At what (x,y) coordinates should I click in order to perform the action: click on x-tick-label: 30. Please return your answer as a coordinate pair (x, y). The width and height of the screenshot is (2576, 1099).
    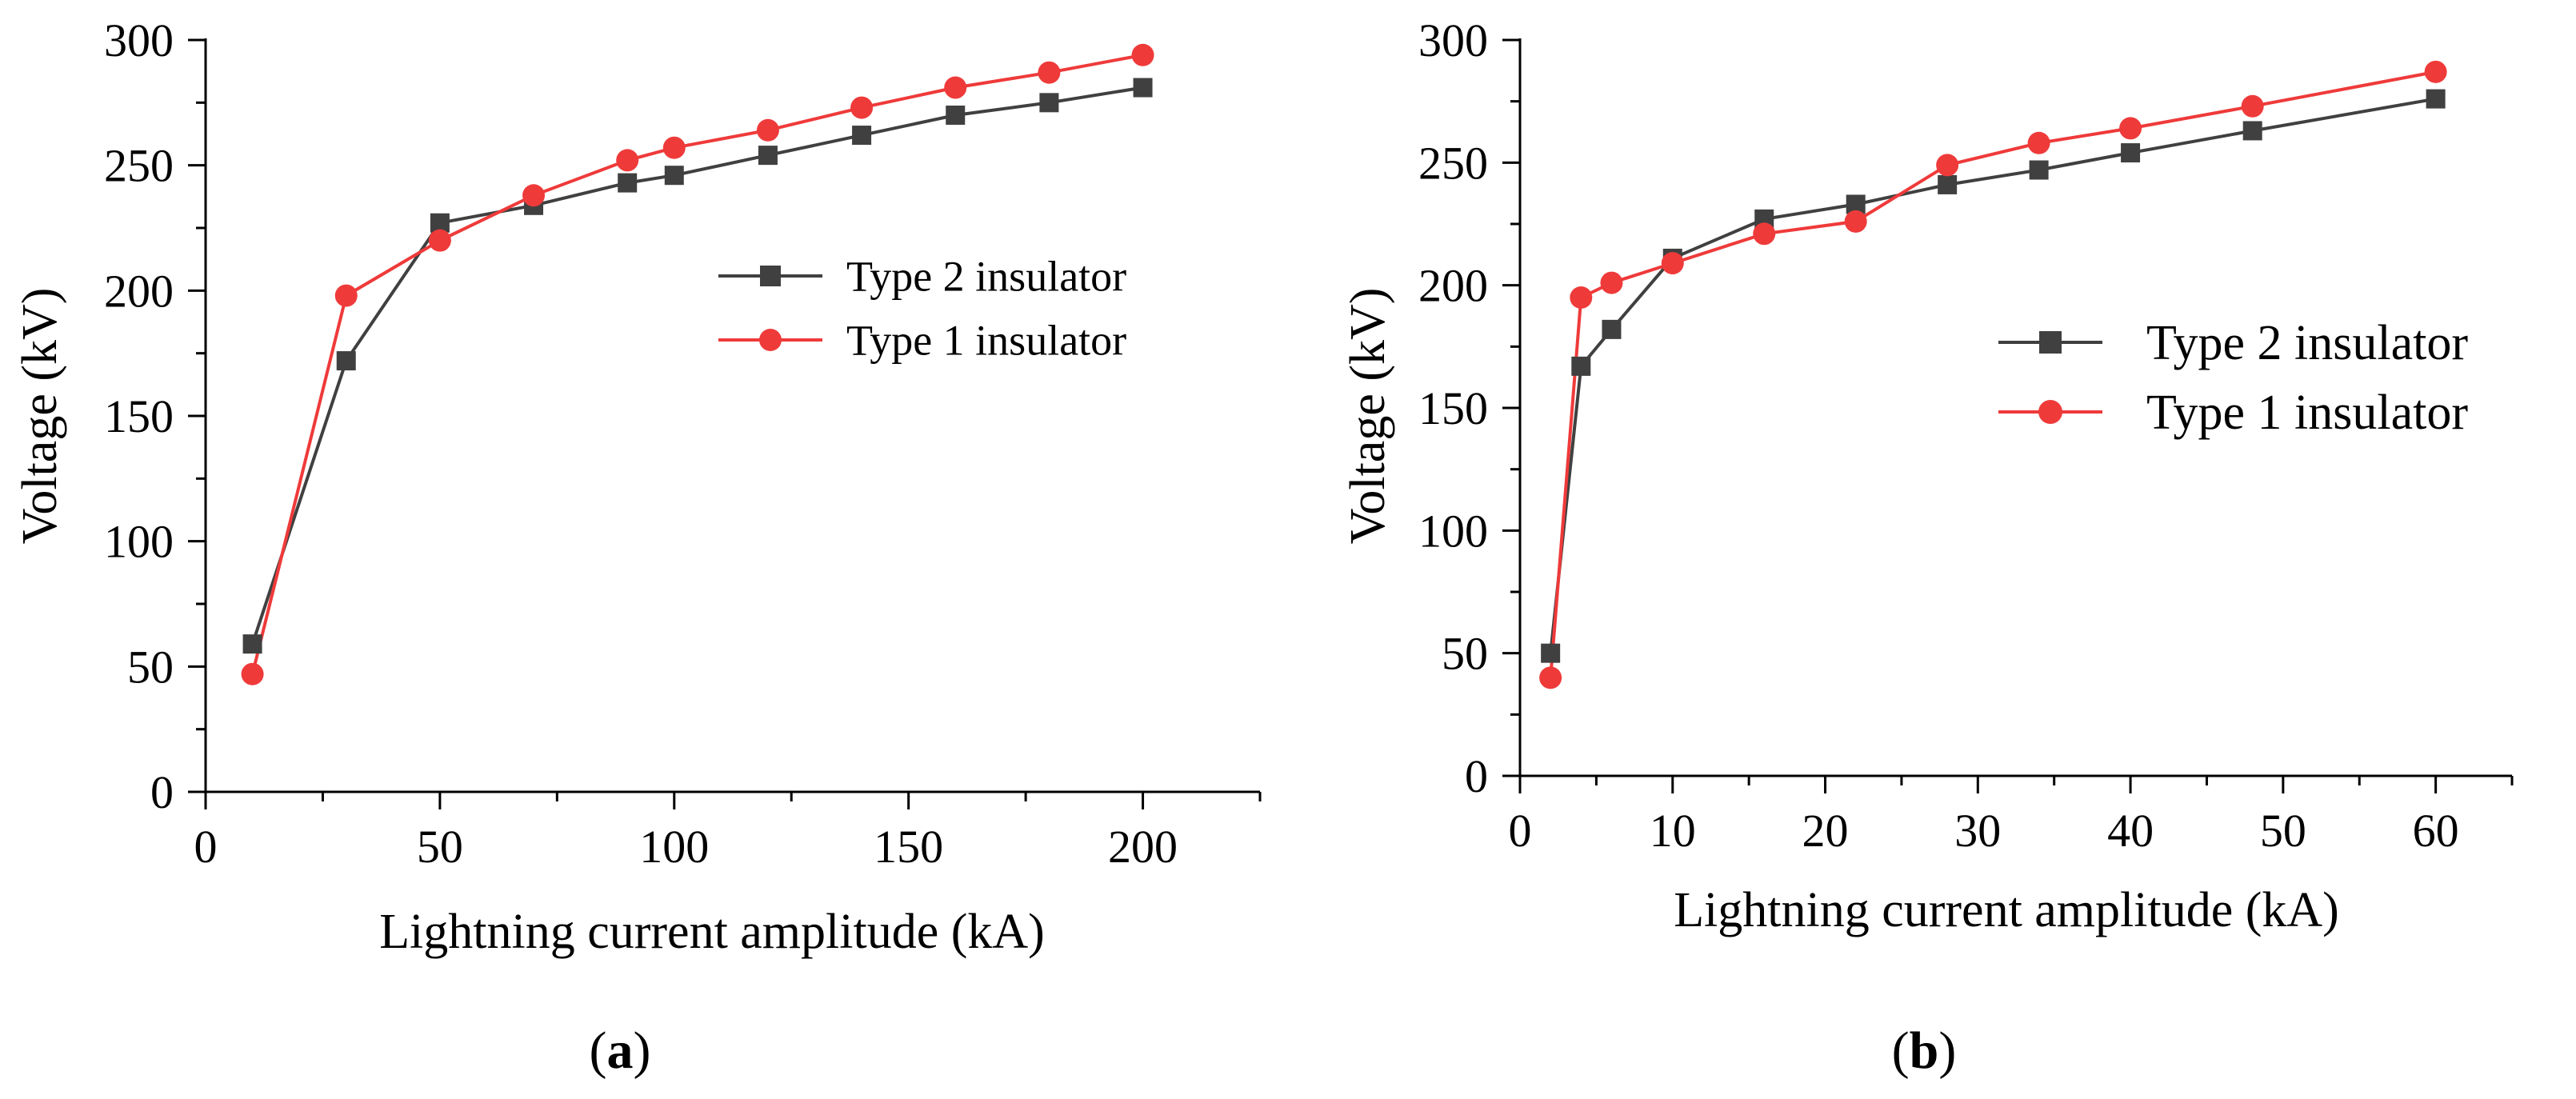
    Looking at the image, I should click on (1977, 831).